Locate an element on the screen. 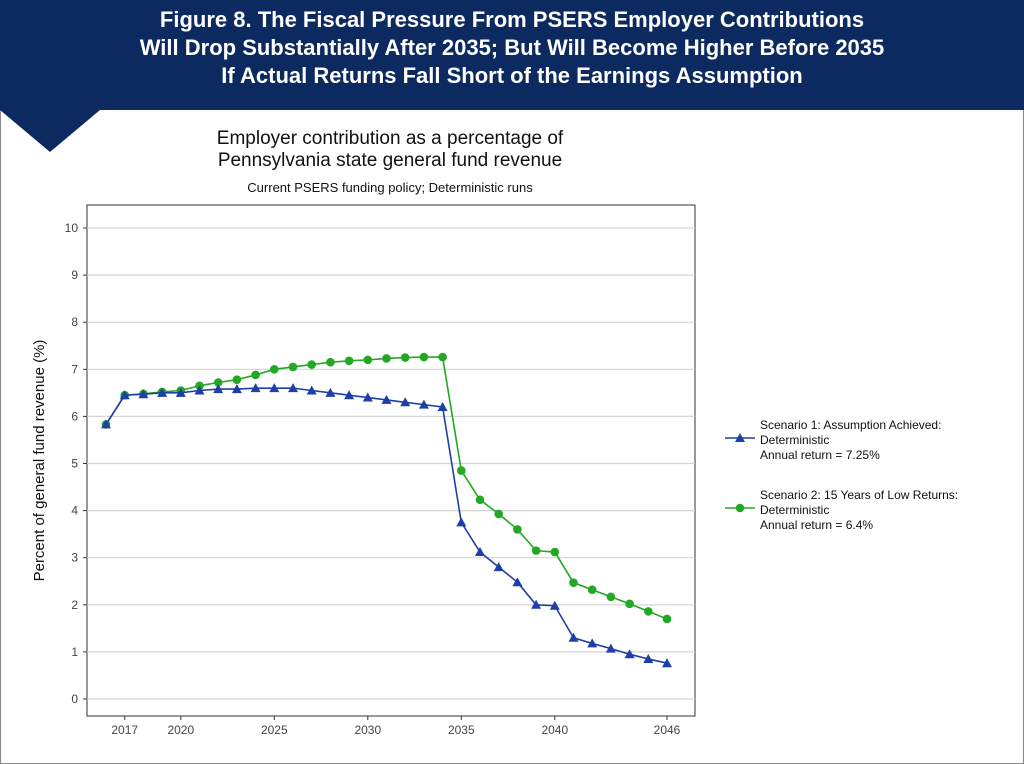  x-tick-label: 2025 is located at coordinates (274, 730).